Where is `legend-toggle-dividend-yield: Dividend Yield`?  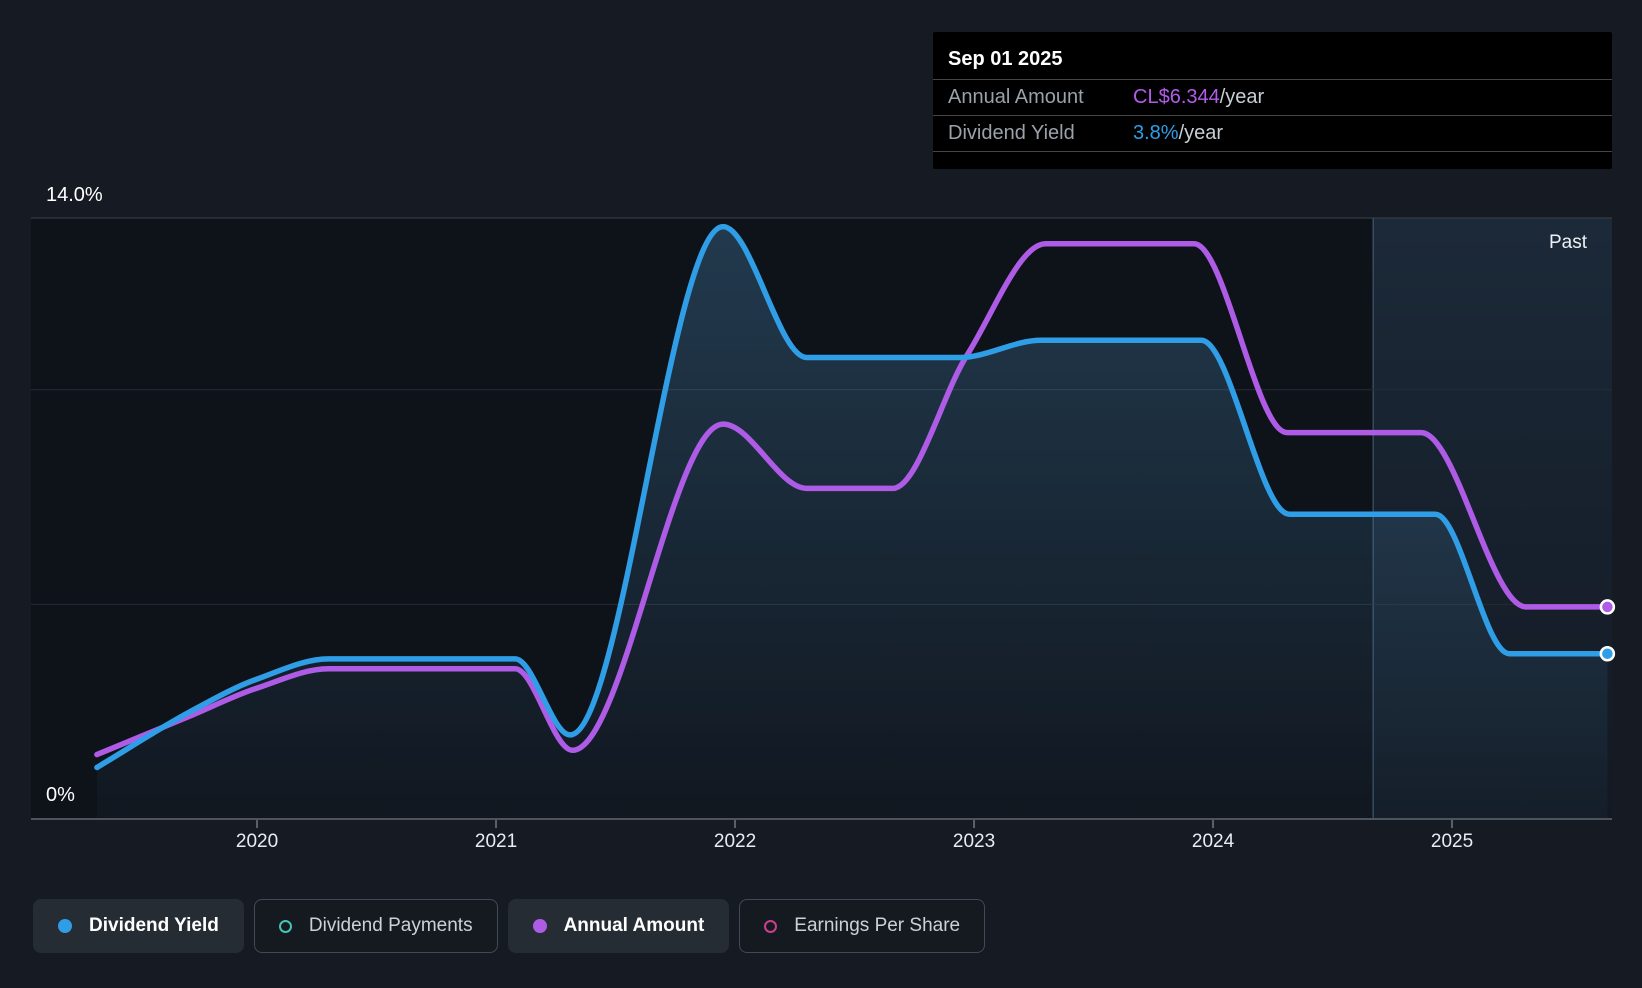
legend-toggle-dividend-yield: Dividend Yield is located at coordinates (138, 926).